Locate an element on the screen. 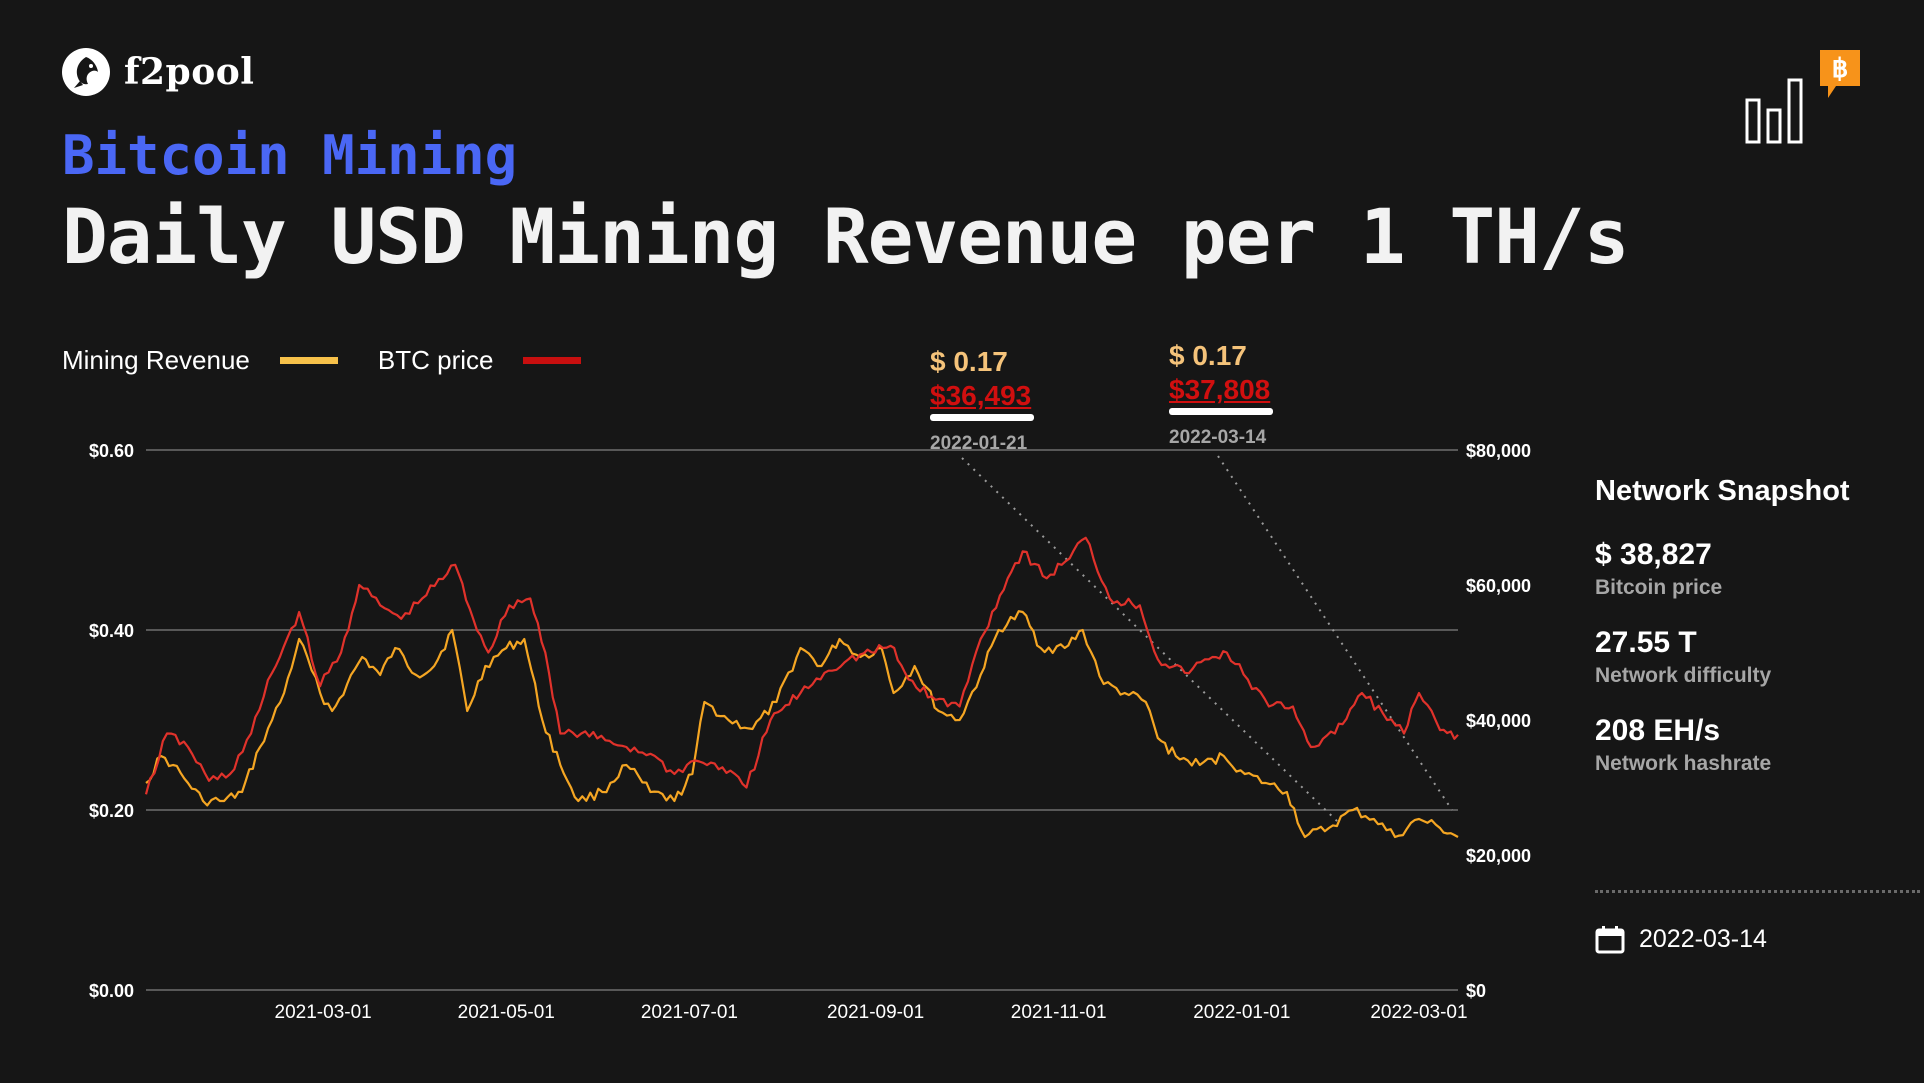 The image size is (1924, 1083). f2pool-logo: f2pool is located at coordinates (158, 72).